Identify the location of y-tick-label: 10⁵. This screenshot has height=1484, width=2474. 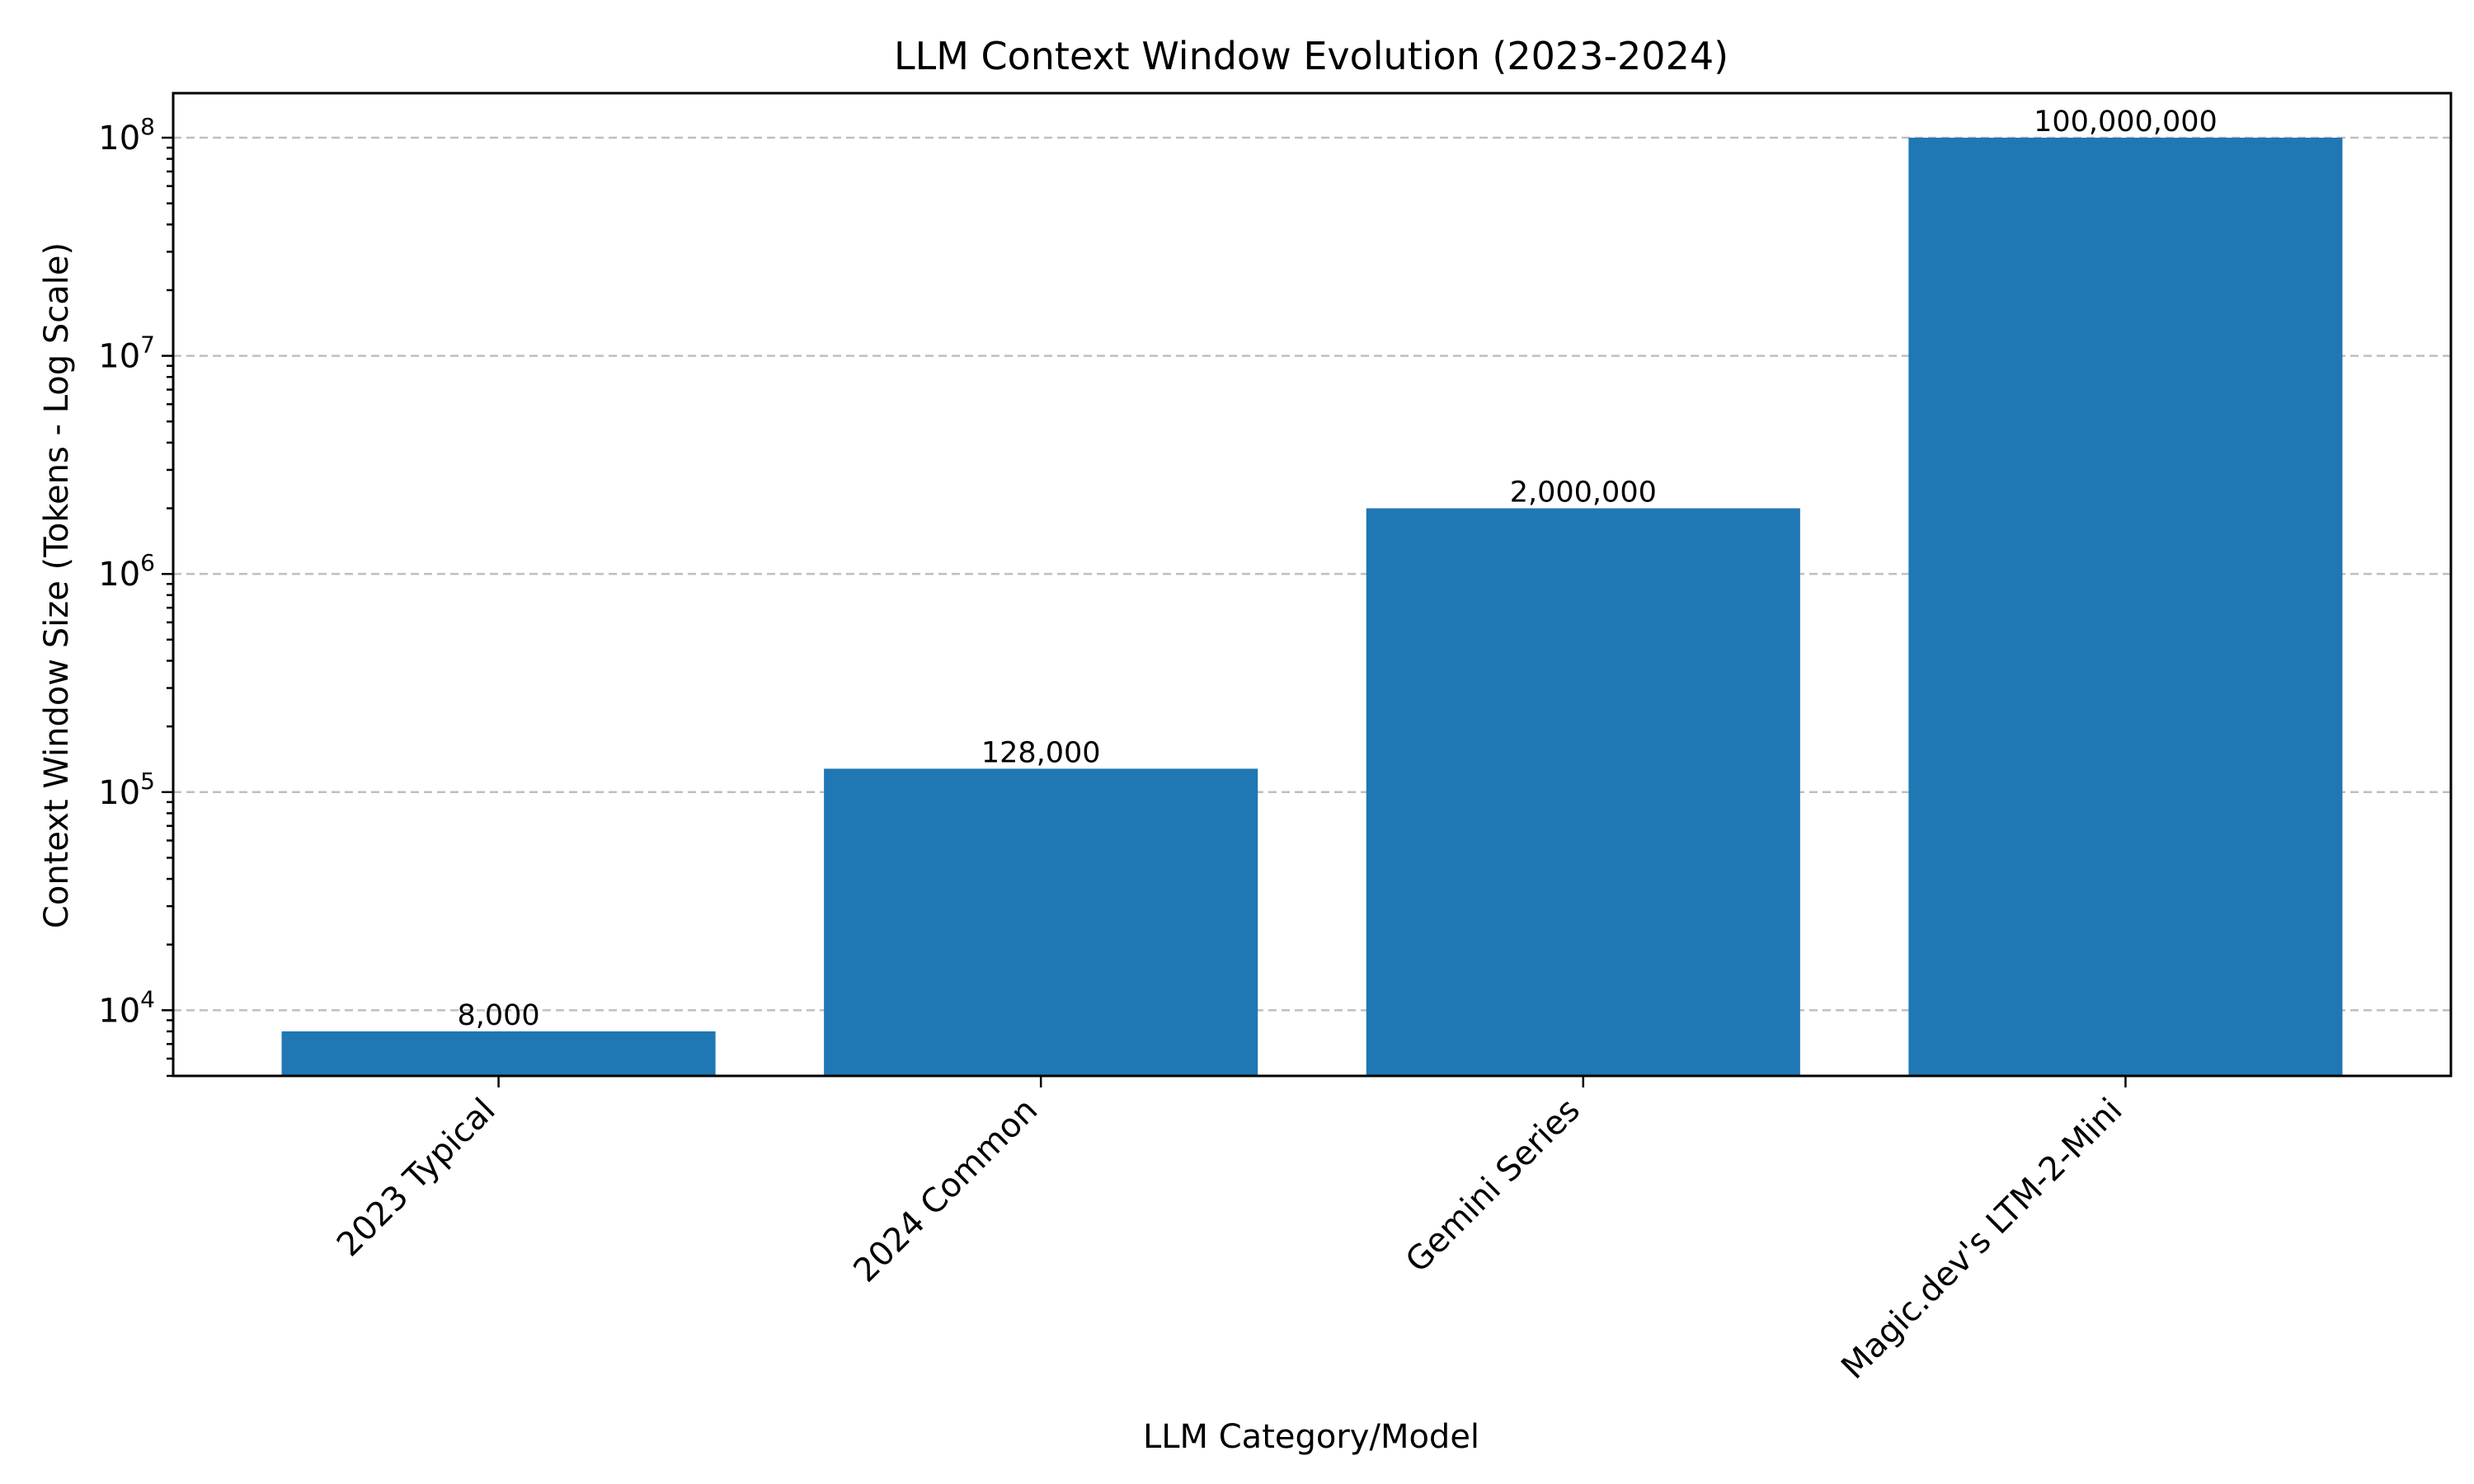
(126, 790).